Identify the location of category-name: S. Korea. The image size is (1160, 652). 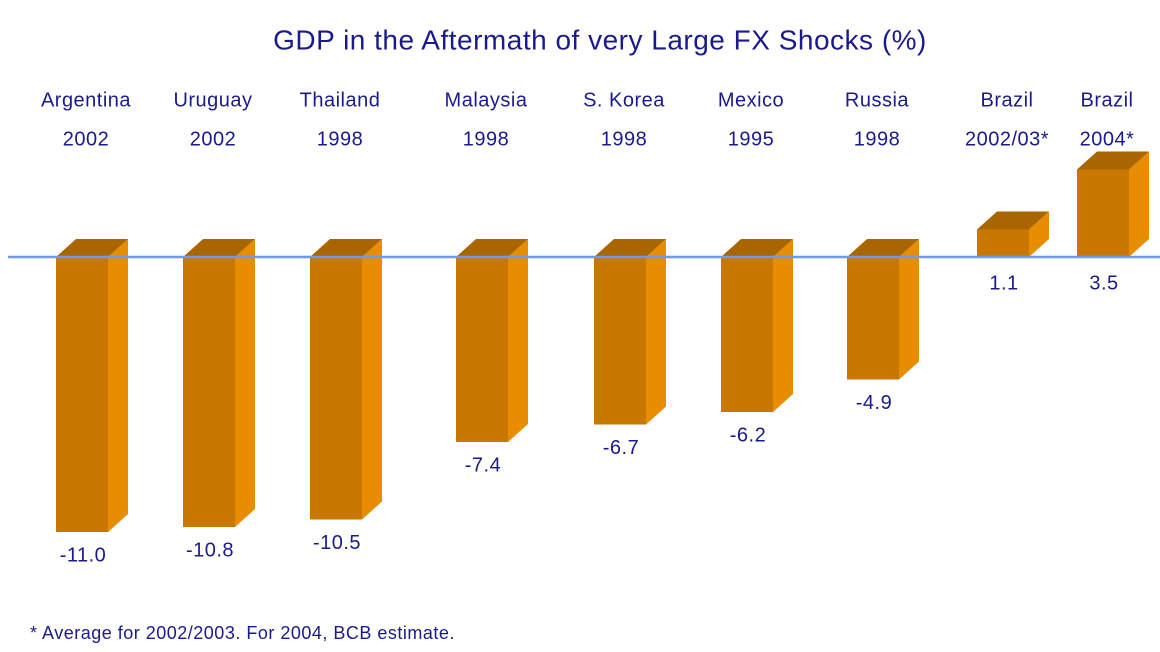
(624, 100).